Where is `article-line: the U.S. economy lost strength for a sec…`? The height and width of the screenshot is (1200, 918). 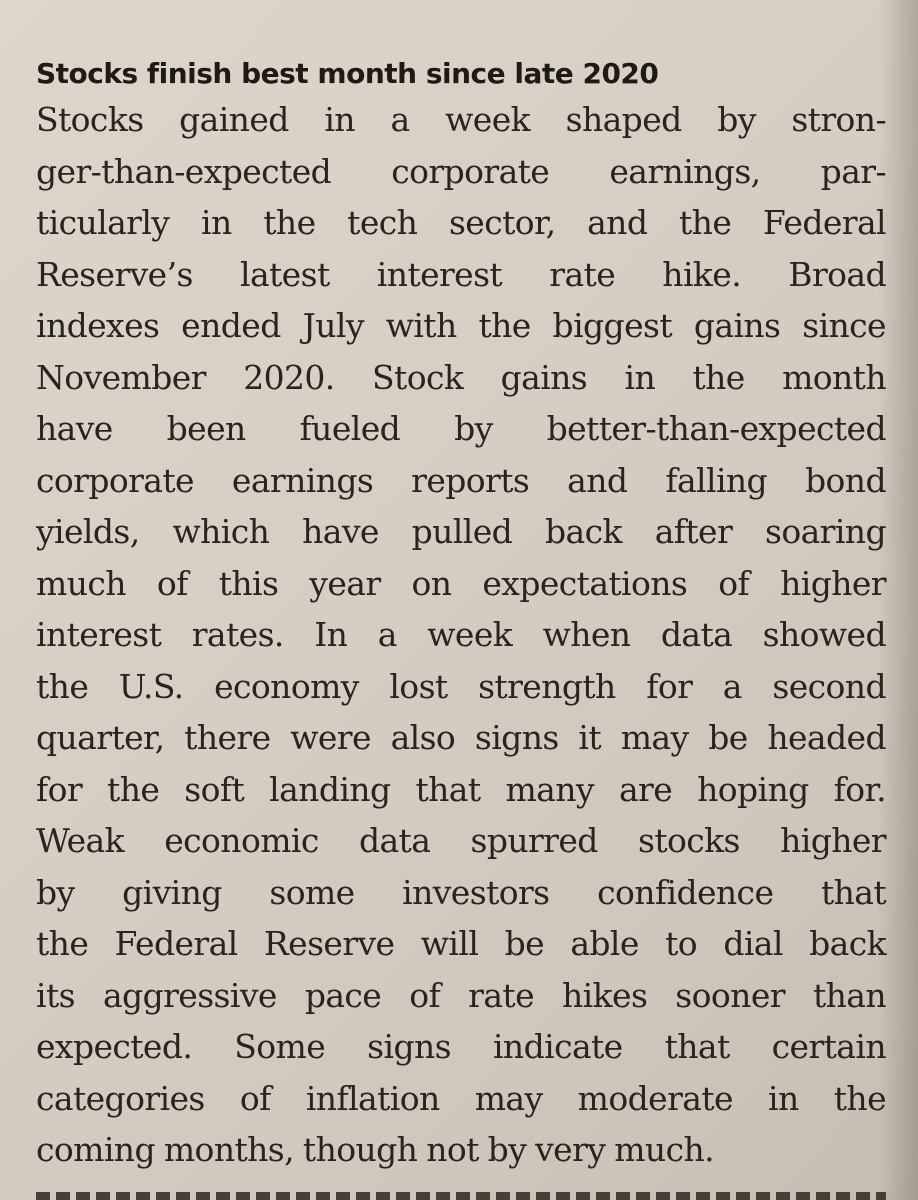
article-line: the U.S. economy lost strength for a sec… is located at coordinates (461, 686).